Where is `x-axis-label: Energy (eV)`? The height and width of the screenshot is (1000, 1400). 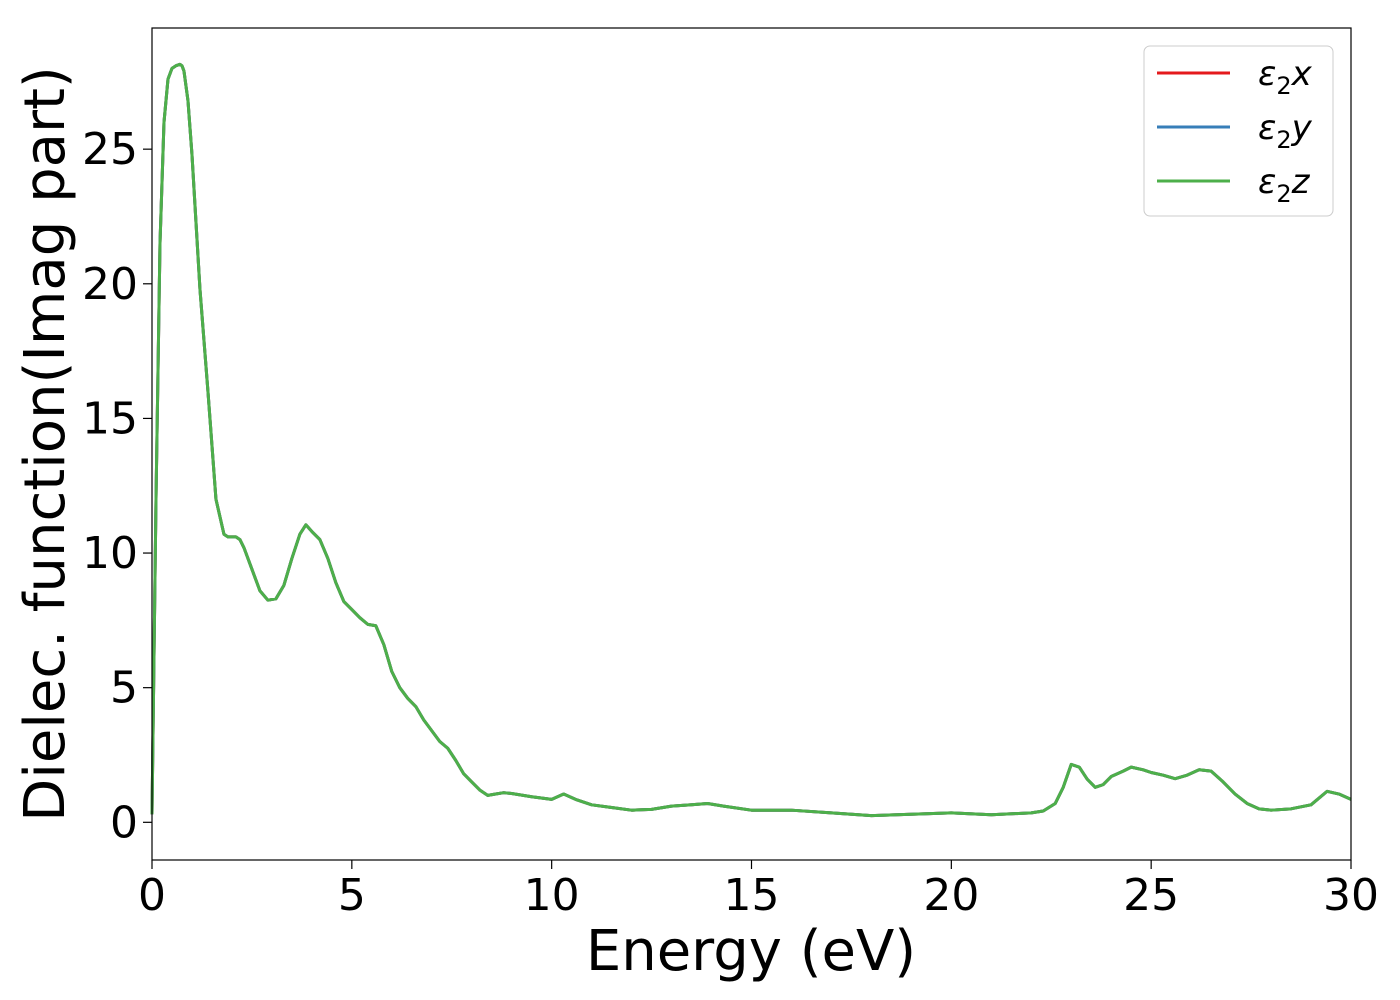
x-axis-label: Energy (eV) is located at coordinates (751, 951).